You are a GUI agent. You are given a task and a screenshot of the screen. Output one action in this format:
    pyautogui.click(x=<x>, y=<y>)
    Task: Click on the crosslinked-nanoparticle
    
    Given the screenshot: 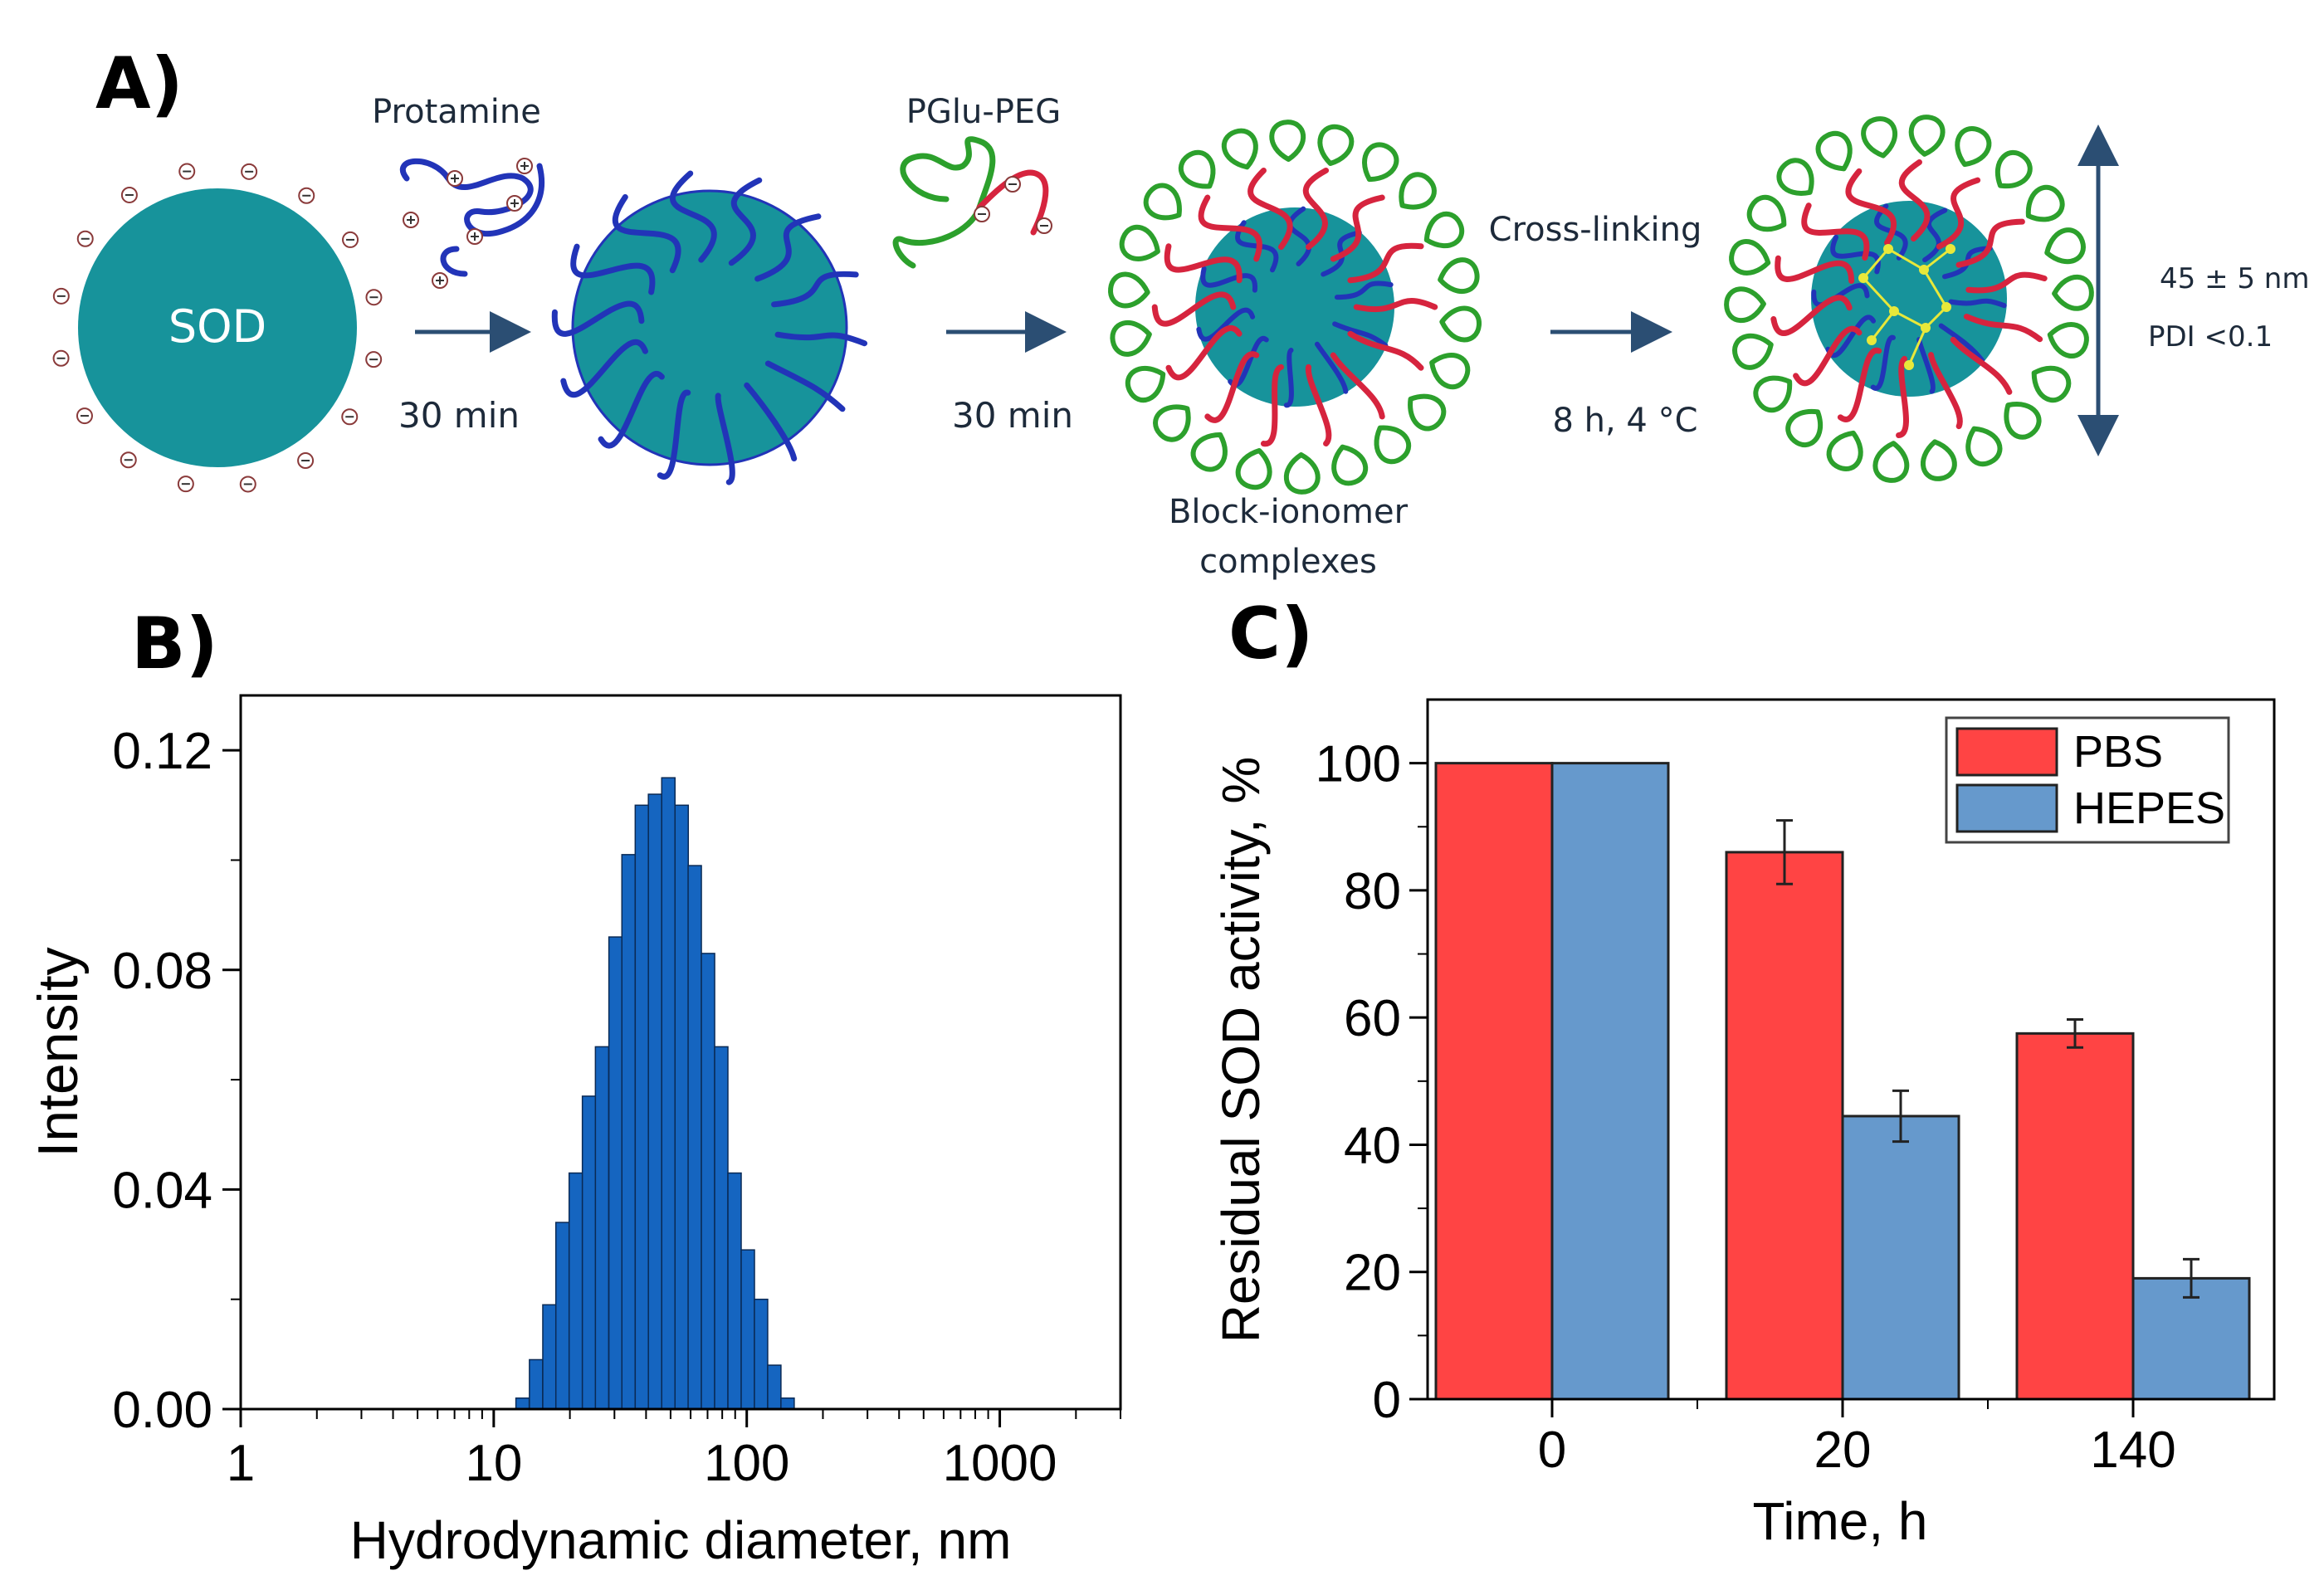 What is the action you would take?
    pyautogui.click(x=1909, y=299)
    